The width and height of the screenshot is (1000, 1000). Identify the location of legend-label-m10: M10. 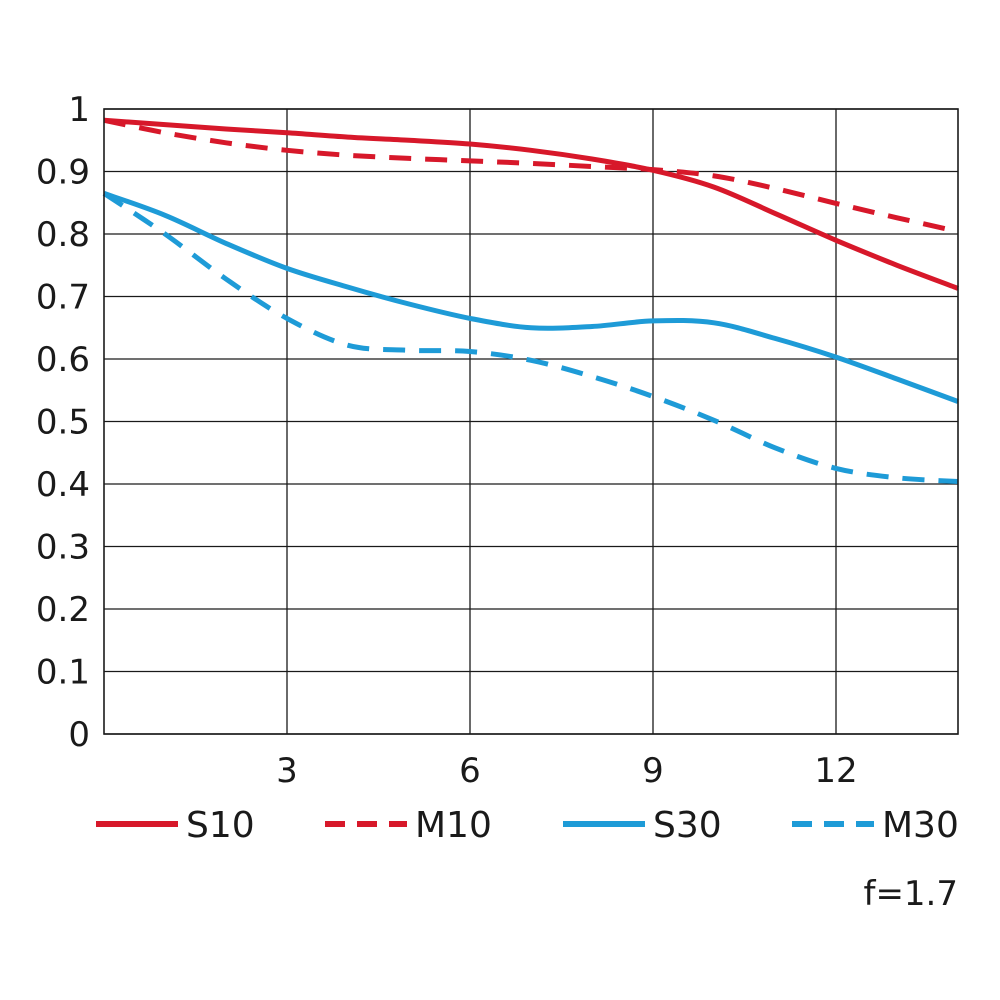
(453, 825).